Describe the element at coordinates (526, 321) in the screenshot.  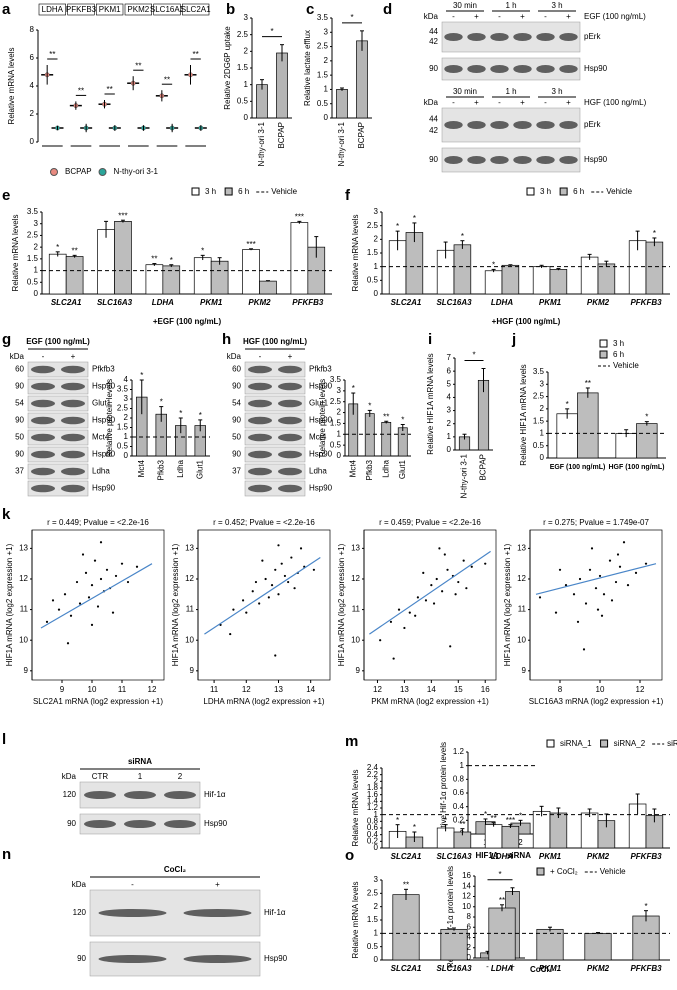
I see `x-axis-label: +HGF (100 ng/mL)` at that location.